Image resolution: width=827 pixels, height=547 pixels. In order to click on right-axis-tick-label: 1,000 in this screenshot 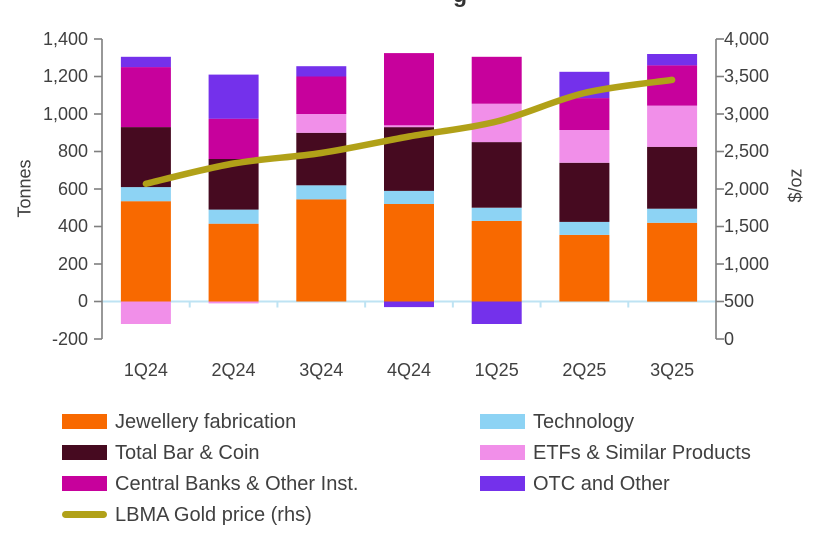, I will do `click(747, 263)`.